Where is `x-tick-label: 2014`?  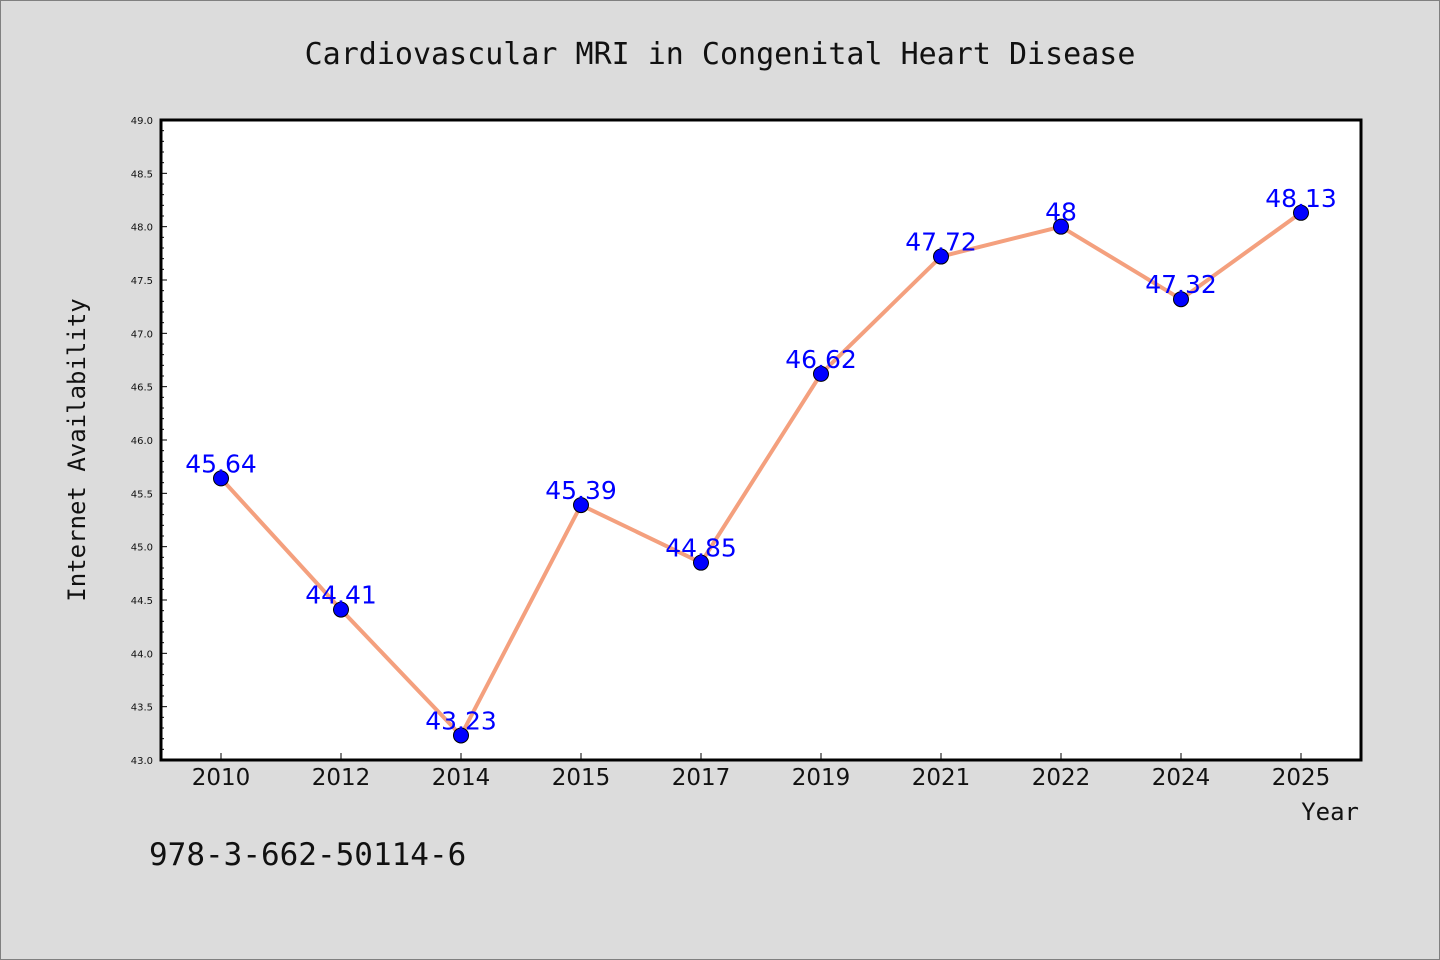
x-tick-label: 2014 is located at coordinates (461, 778).